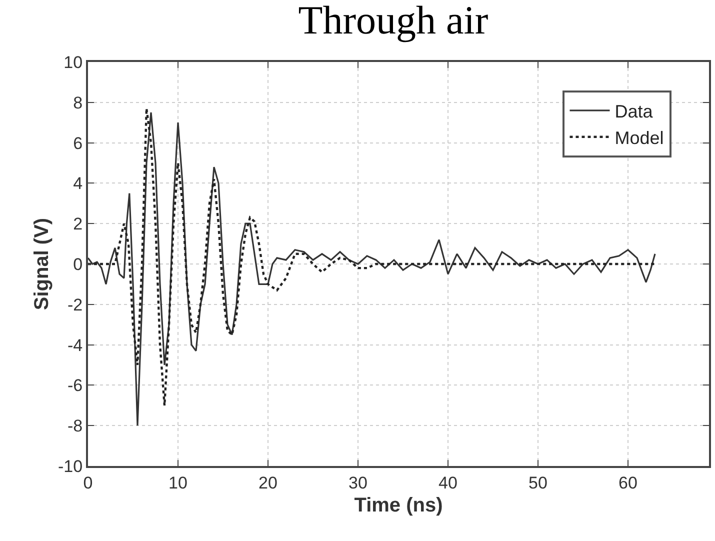 This screenshot has width=715, height=541. What do you see at coordinates (78, 143) in the screenshot?
I see `y-tick-label: 6` at bounding box center [78, 143].